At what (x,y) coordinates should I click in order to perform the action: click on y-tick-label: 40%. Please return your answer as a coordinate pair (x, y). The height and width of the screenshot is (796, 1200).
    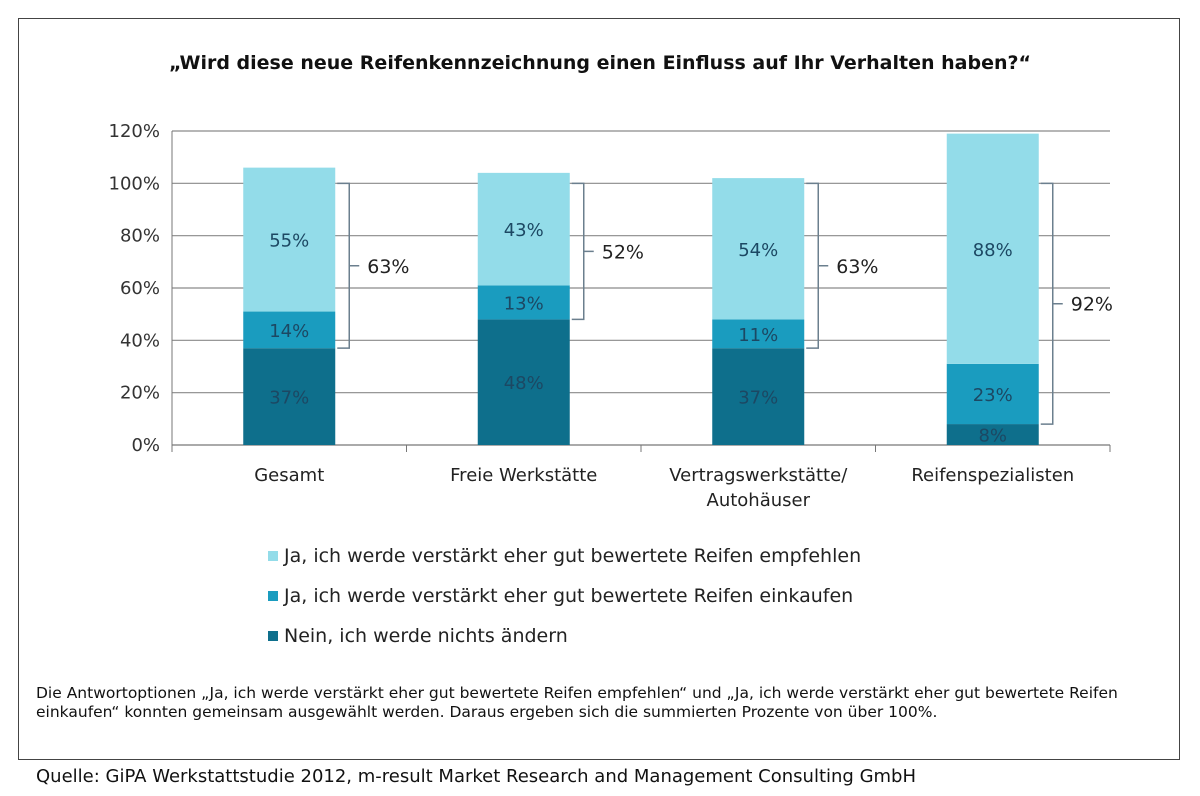
    Looking at the image, I should click on (140, 340).